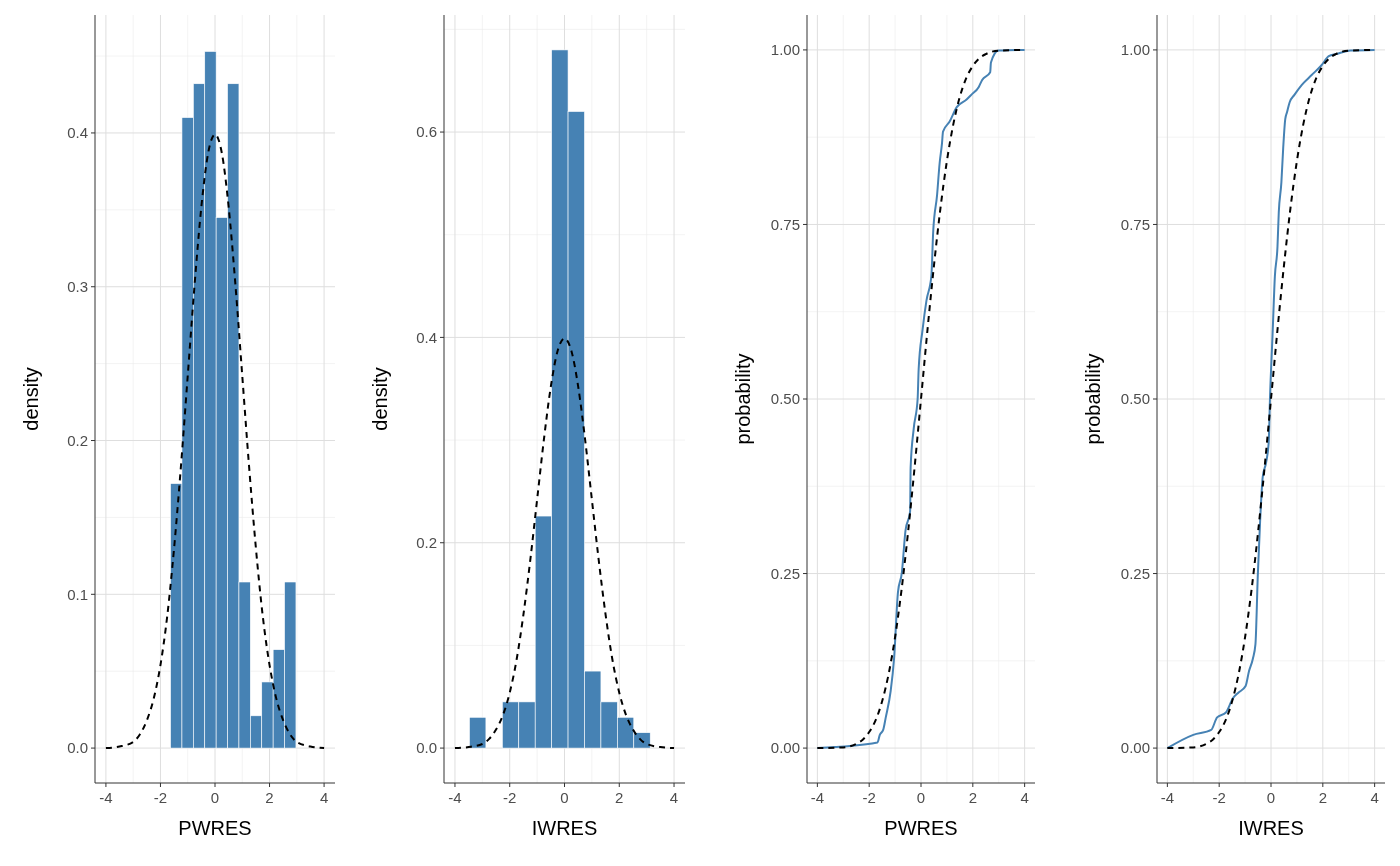 Image resolution: width=1400 pixels, height=866 pixels. Describe the element at coordinates (77, 594) in the screenshot. I see `y-tick-label: 0.1` at that location.